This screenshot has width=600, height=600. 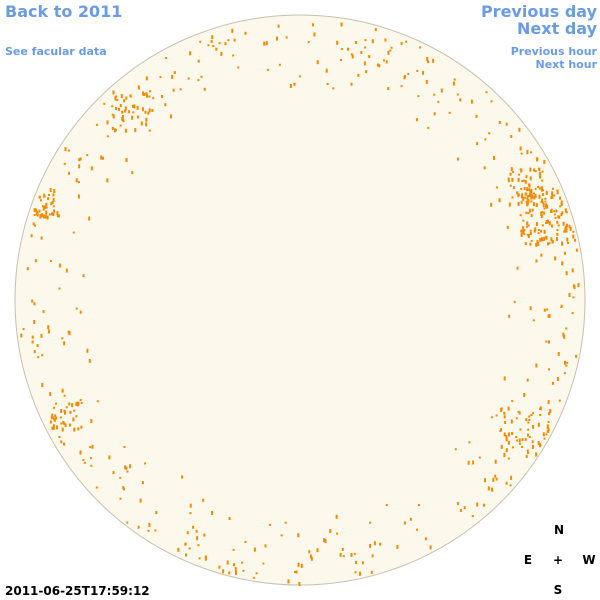 I want to click on compass-west: W, so click(x=588, y=560).